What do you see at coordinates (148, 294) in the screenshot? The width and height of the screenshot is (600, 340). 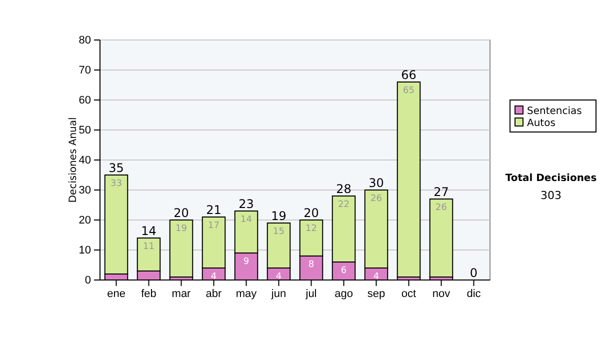 I see `x-tick-label: feb` at bounding box center [148, 294].